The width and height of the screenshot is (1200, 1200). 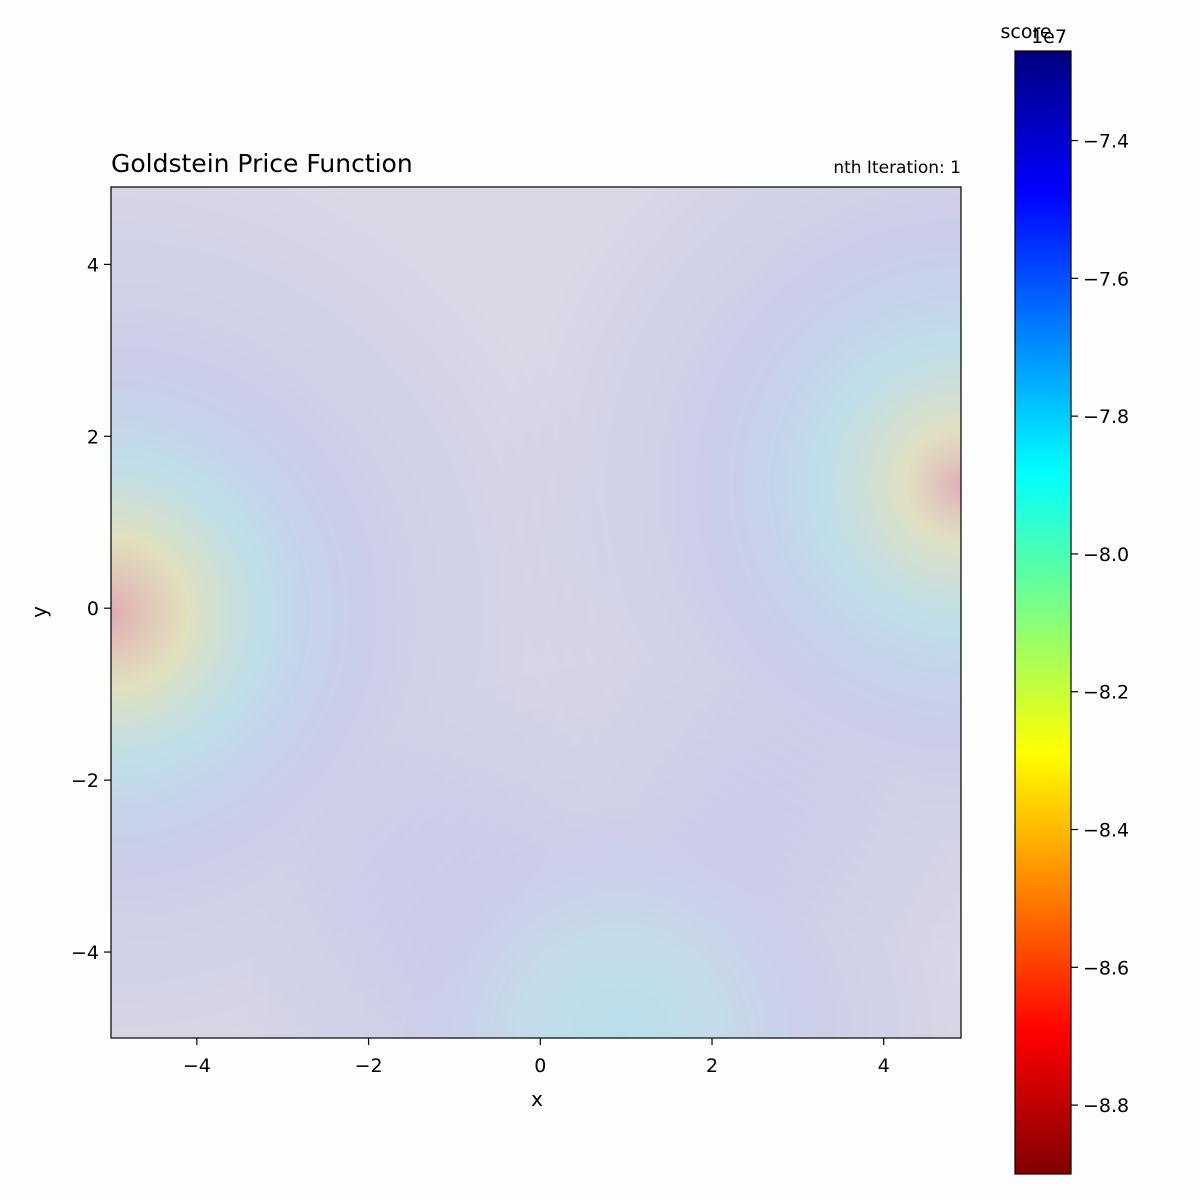 What do you see at coordinates (897, 168) in the screenshot?
I see `iteration-label: nth Iteration: 1` at bounding box center [897, 168].